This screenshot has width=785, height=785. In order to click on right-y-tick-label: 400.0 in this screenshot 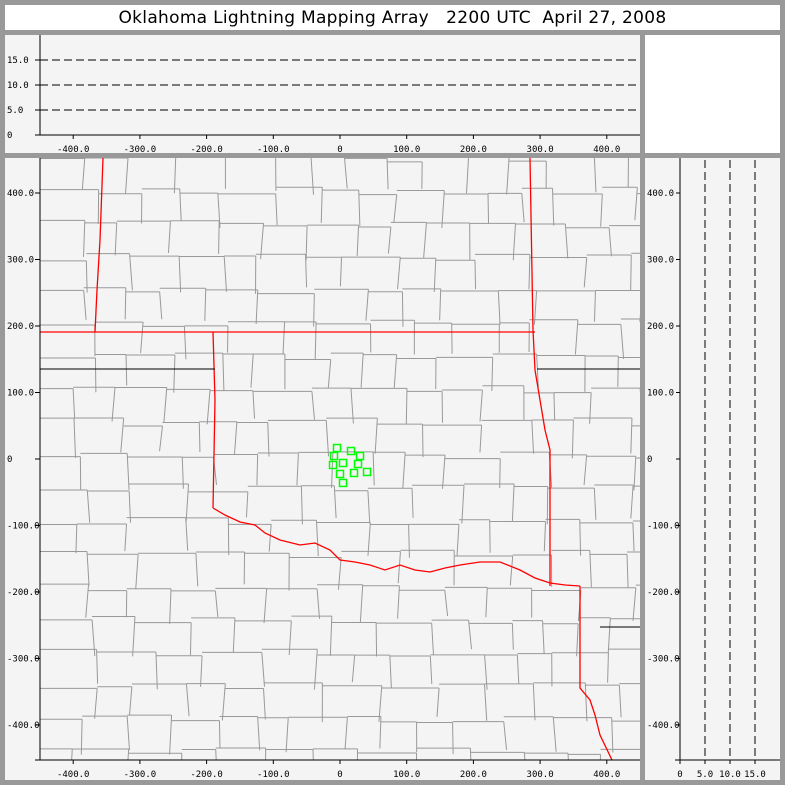, I will do `click(660, 194)`.